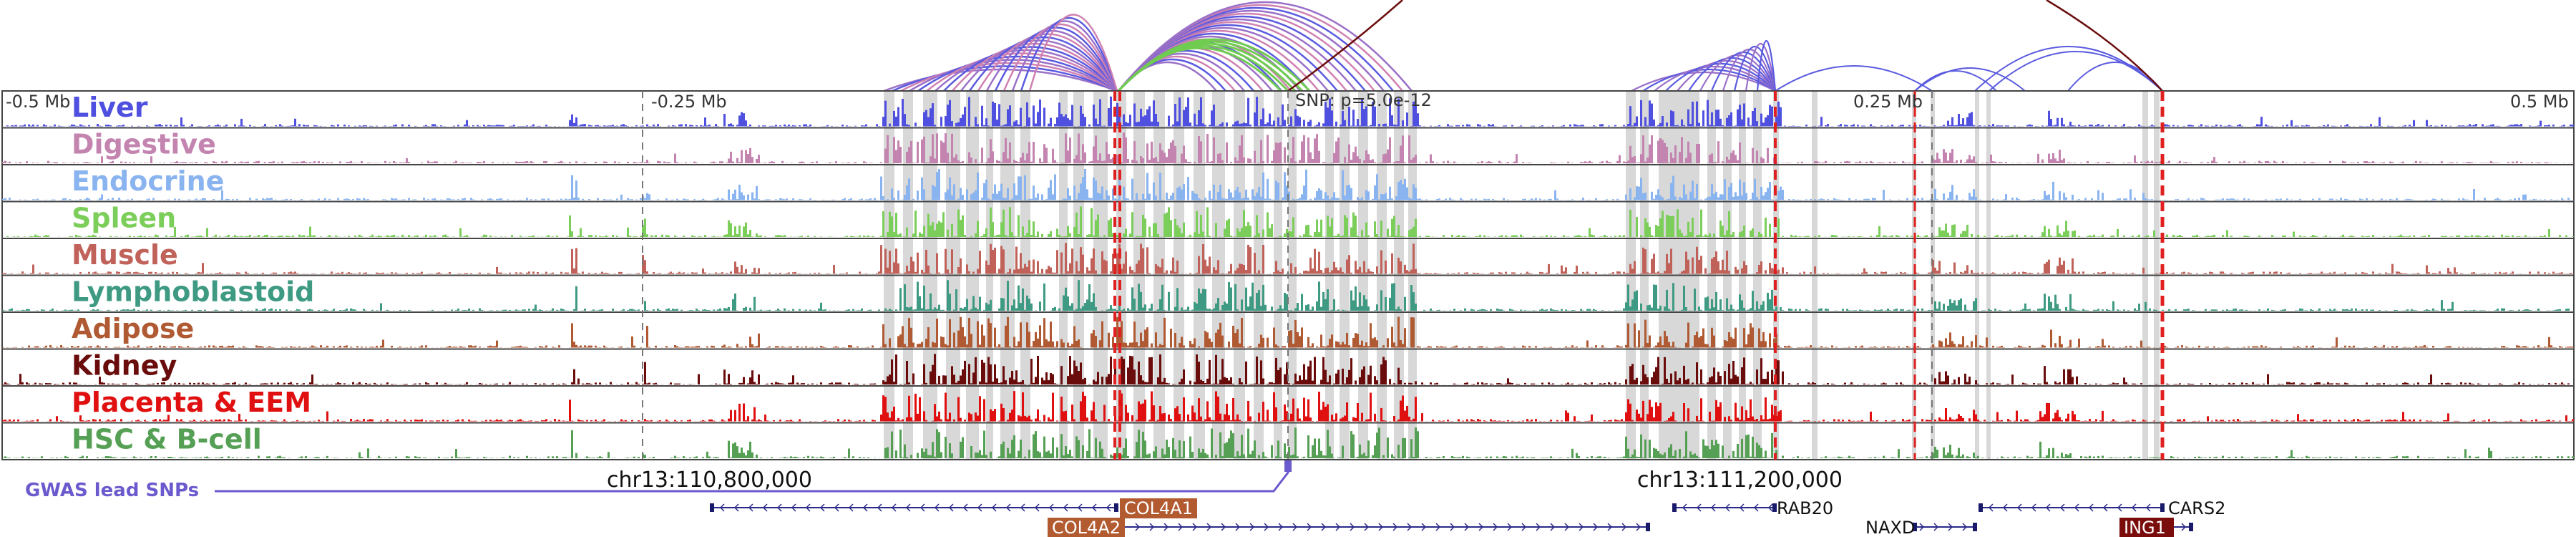 The width and height of the screenshot is (2576, 537). I want to click on gene-label-col4a1: COL4A1, so click(1158, 508).